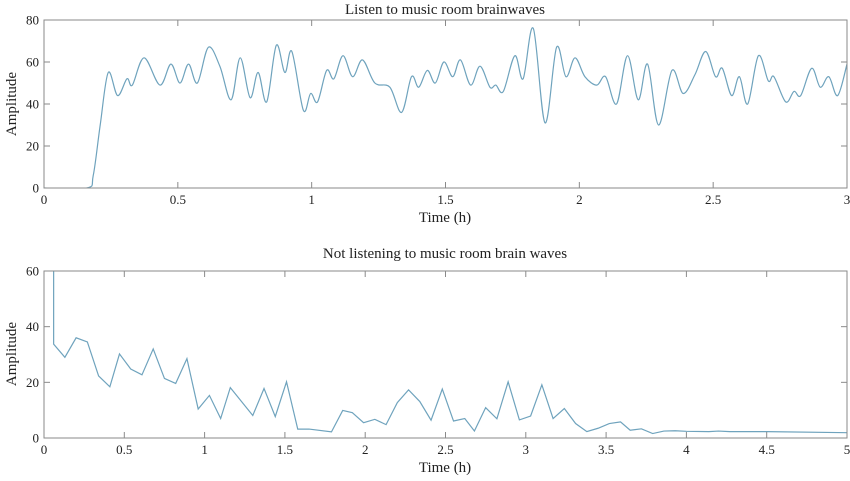 The image size is (850, 481). I want to click on chart-title: Listen to music room brainwaves, so click(445, 10).